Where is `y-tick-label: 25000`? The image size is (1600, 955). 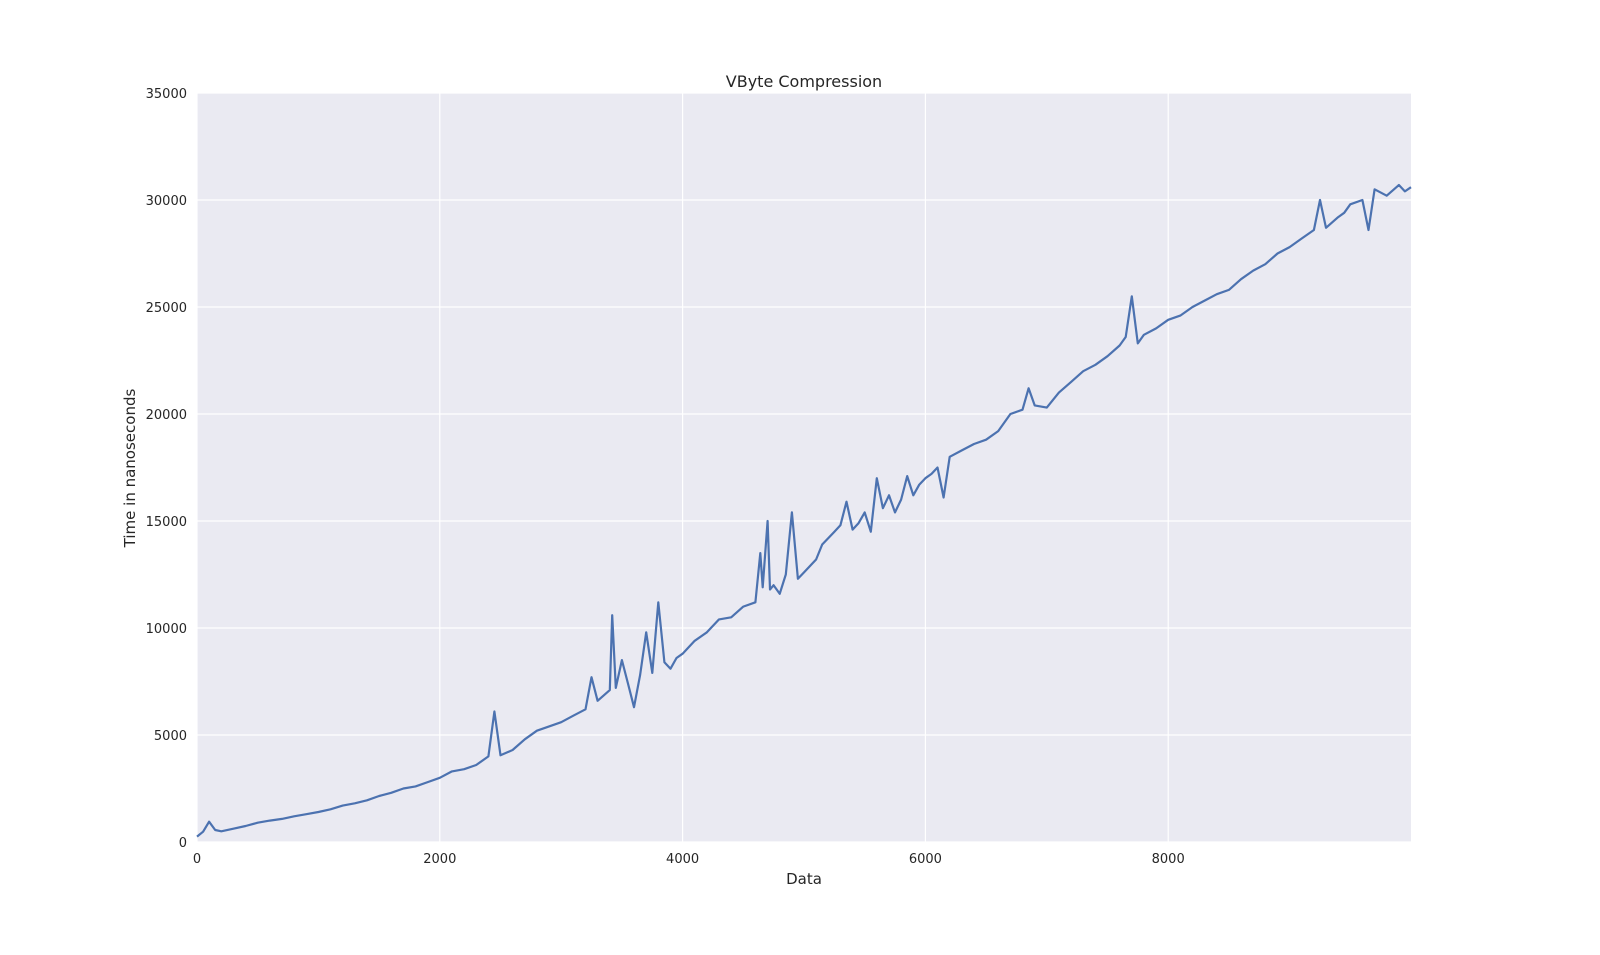
y-tick-label: 25000 is located at coordinates (166, 308).